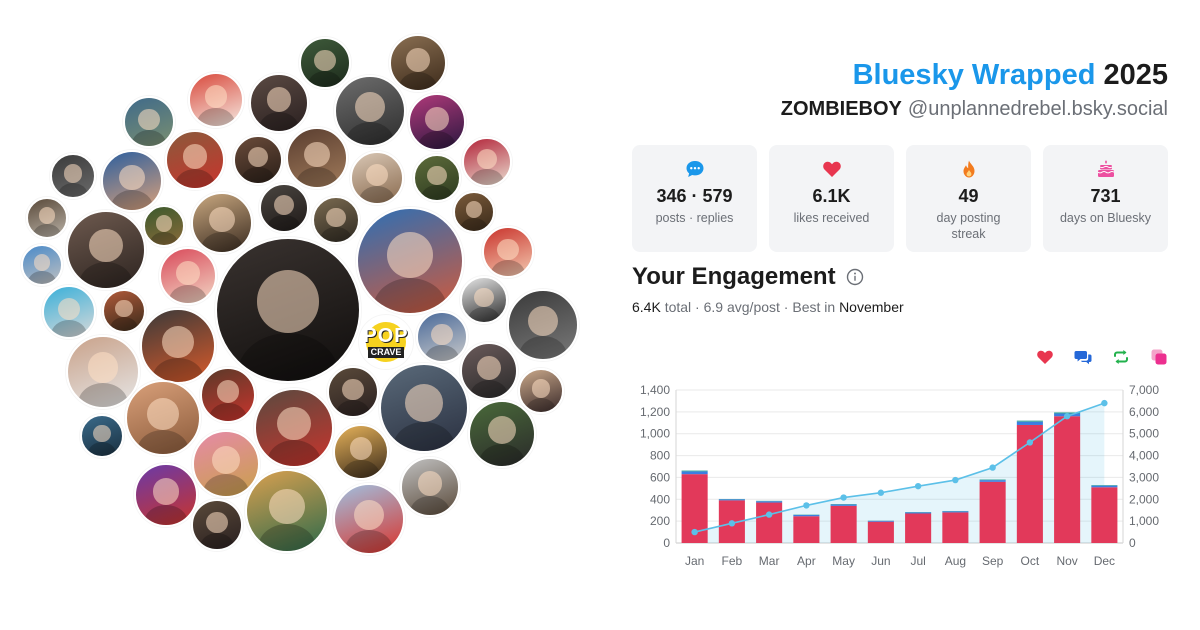  Describe the element at coordinates (1037, 109) in the screenshot. I see `user-handle: @unplannedrebel.bsky.social` at that location.